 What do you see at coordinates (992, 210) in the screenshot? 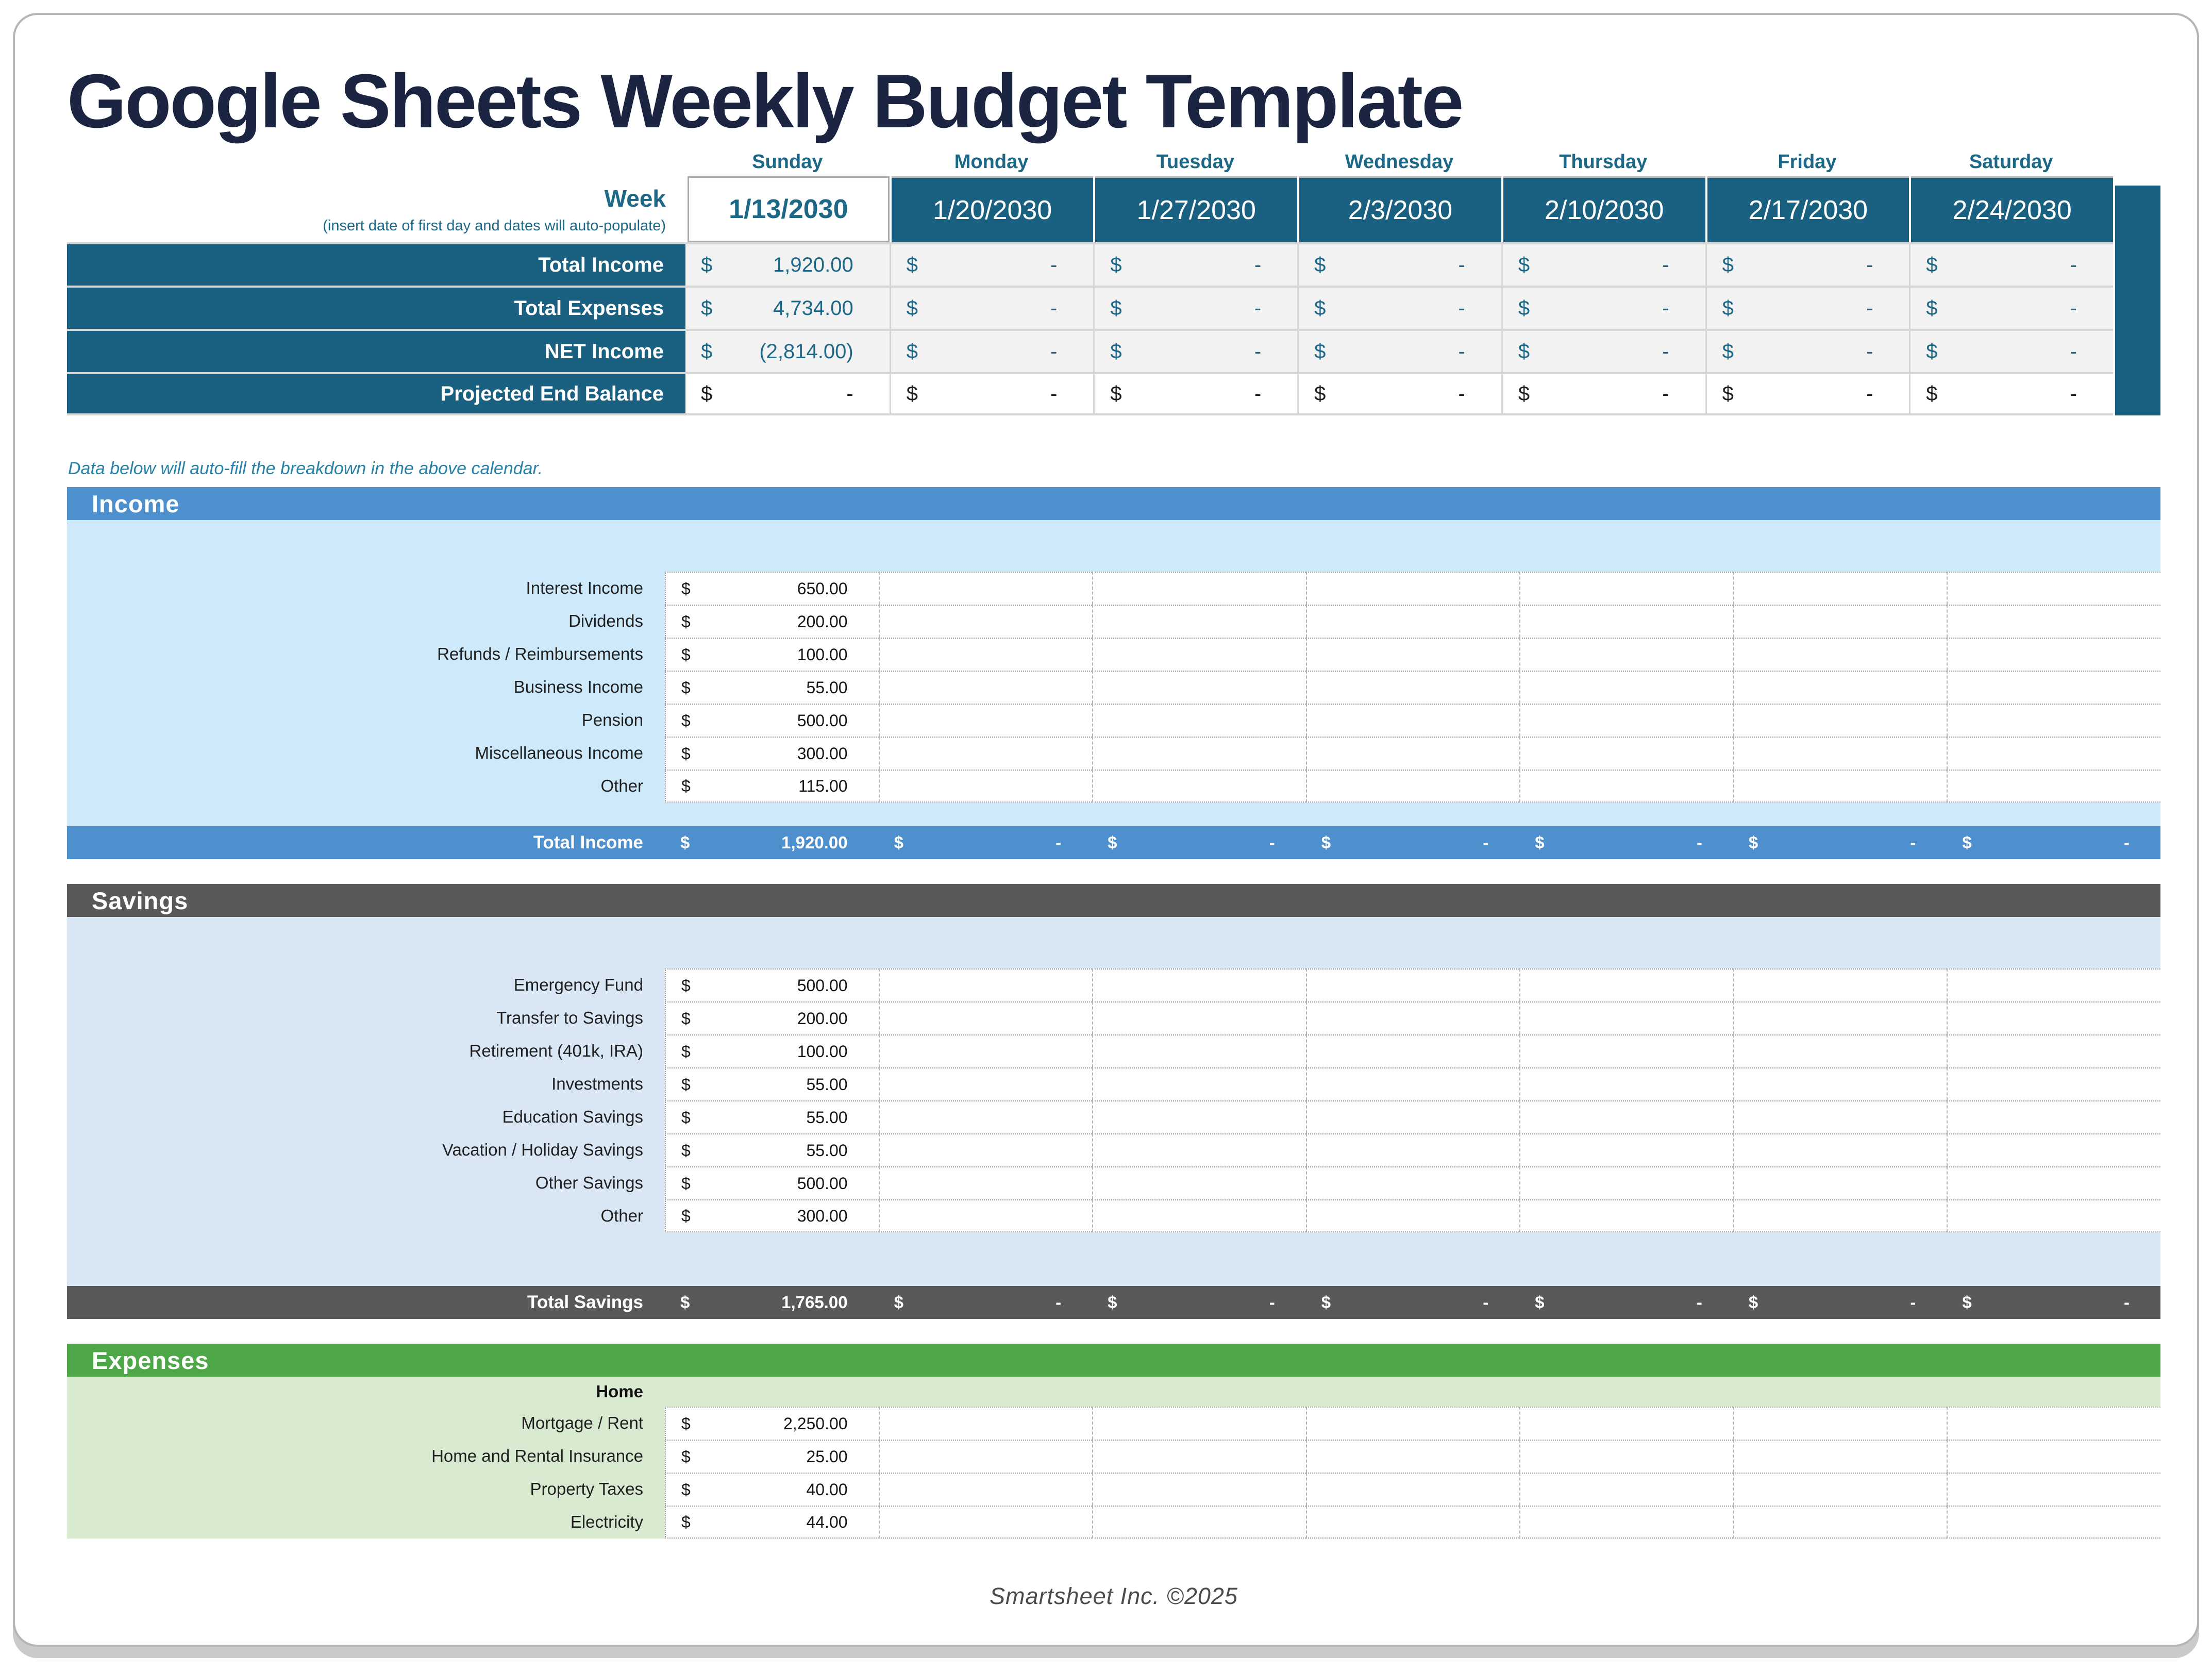
I see `week-date-cell: 1/20/2030` at bounding box center [992, 210].